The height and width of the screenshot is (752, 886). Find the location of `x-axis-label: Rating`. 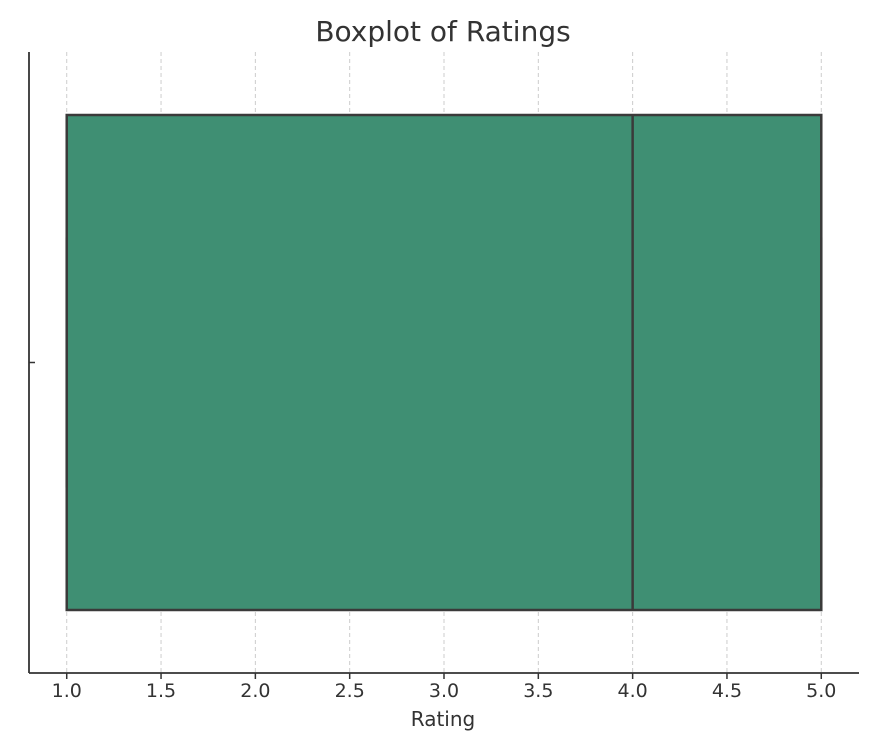

x-axis-label: Rating is located at coordinates (443, 719).